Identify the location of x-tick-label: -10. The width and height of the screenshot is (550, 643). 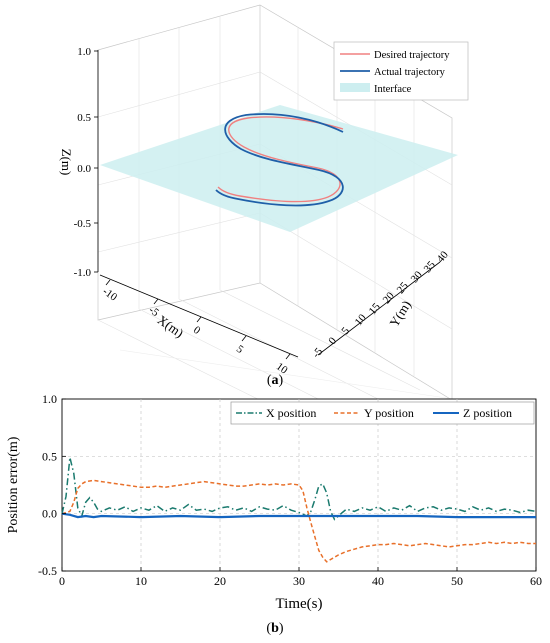
(109, 294).